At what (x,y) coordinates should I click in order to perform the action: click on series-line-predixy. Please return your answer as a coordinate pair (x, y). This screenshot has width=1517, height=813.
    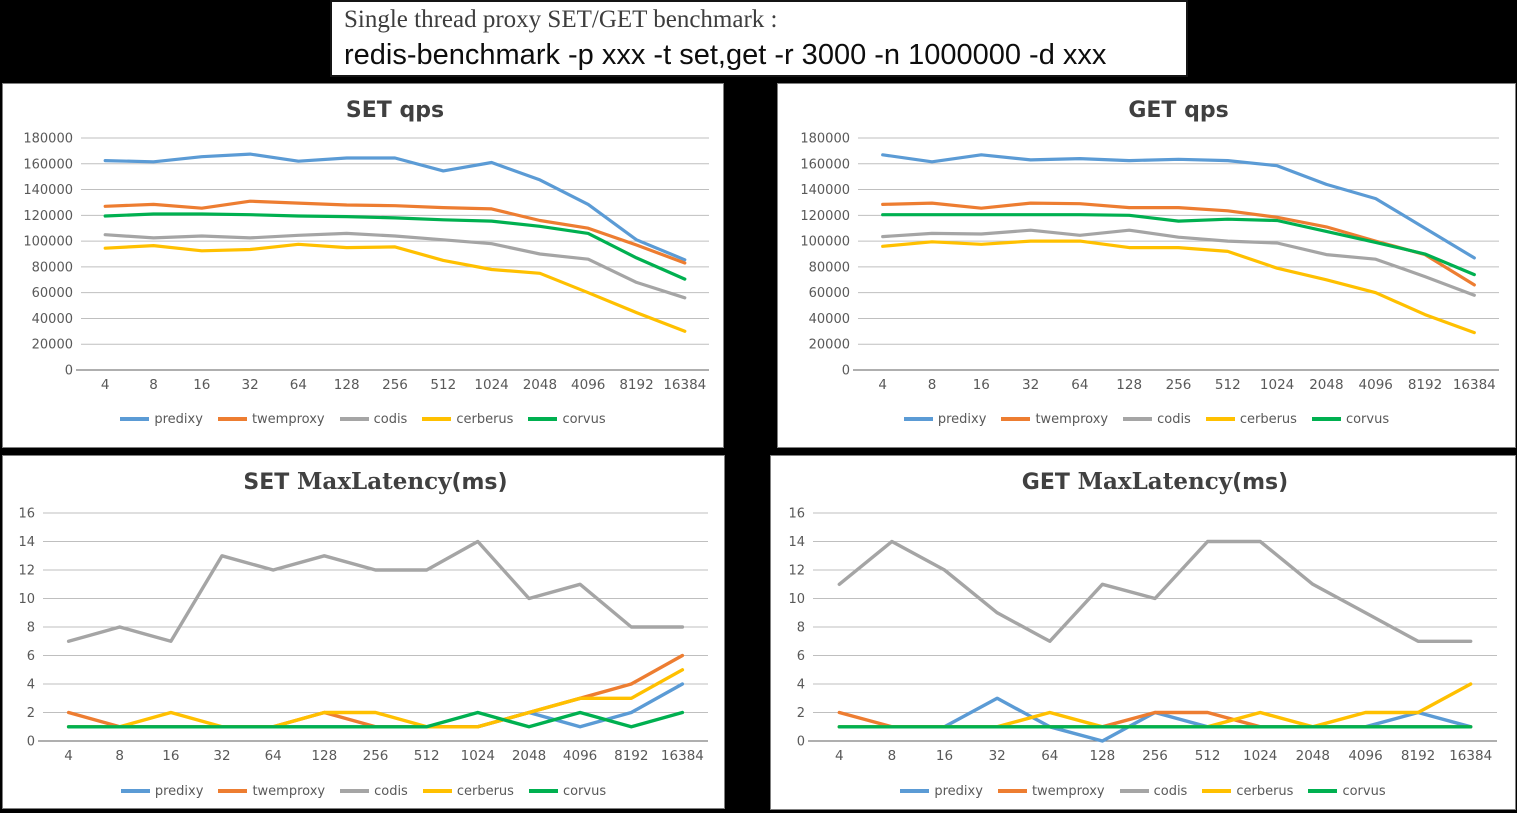
    Looking at the image, I should click on (395, 207).